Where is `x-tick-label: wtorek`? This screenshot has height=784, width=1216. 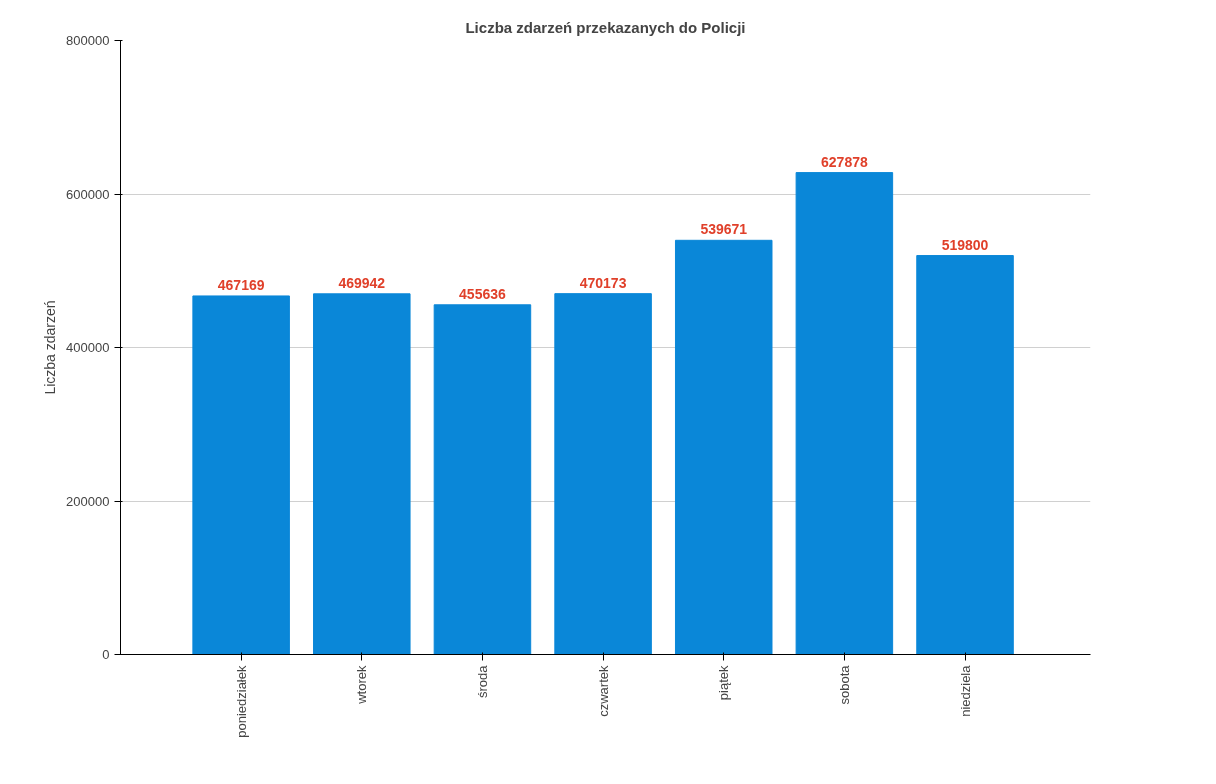
x-tick-label: wtorek is located at coordinates (362, 685).